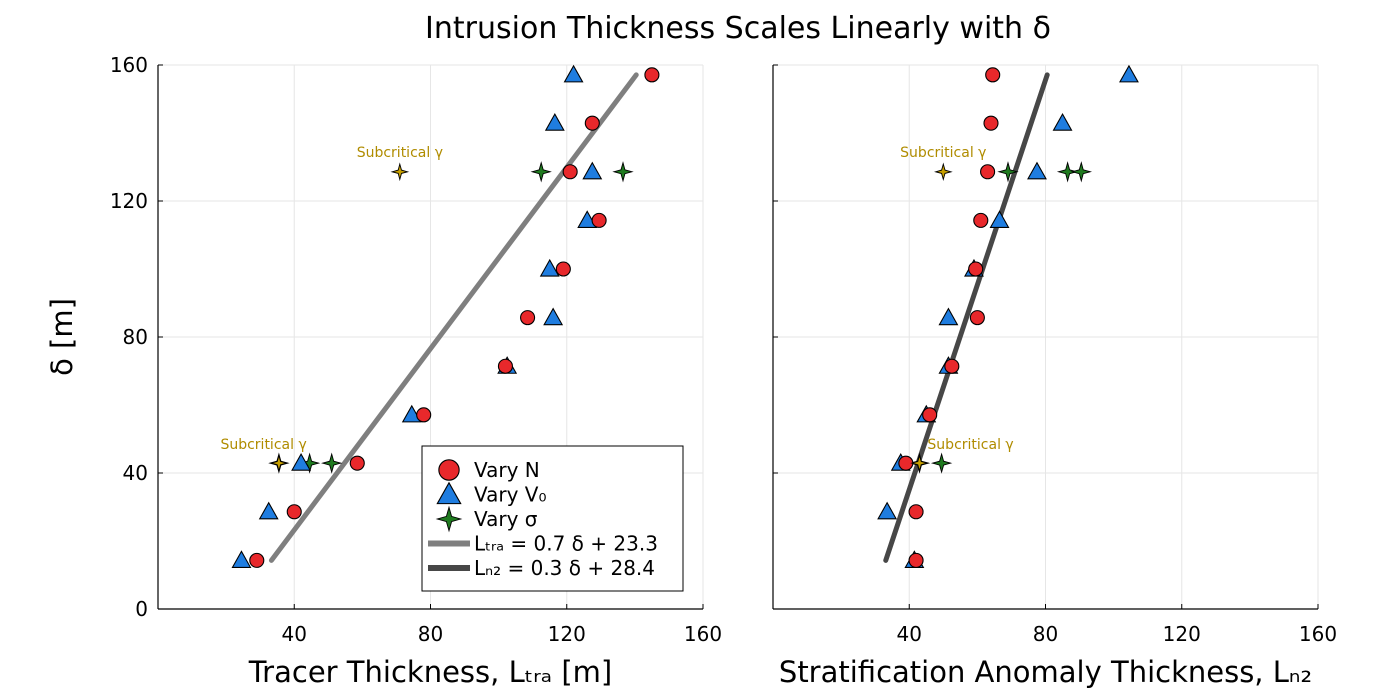 This screenshot has width=1400, height=700. I want to click on y-tick-label: 80, so click(135, 337).